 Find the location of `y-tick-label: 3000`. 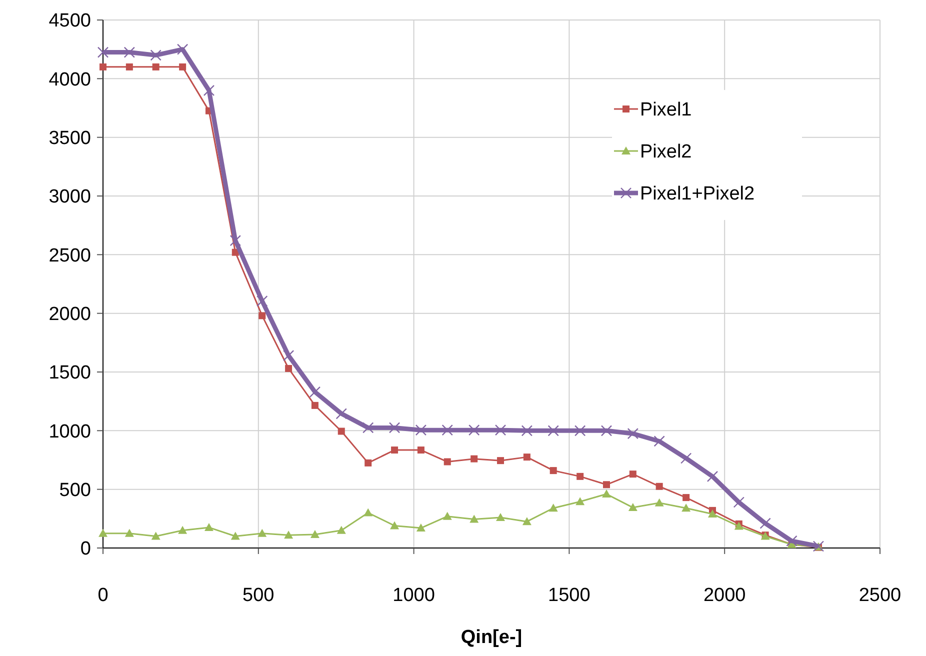

y-tick-label: 3000 is located at coordinates (69, 197).